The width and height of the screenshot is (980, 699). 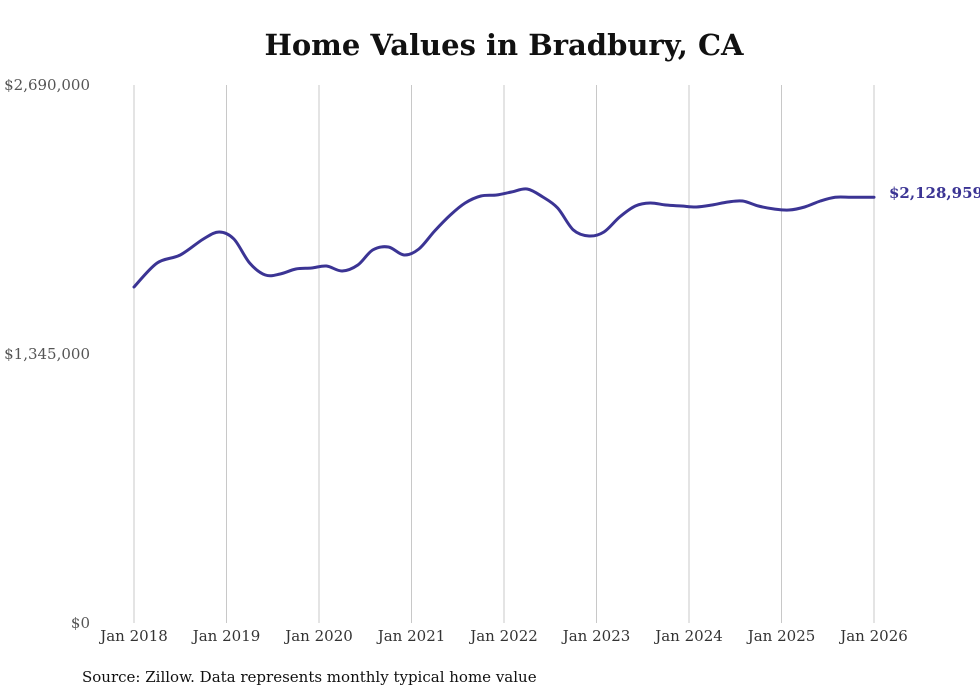 I want to click on x-tick-label: Jan 2026, so click(x=873, y=636).